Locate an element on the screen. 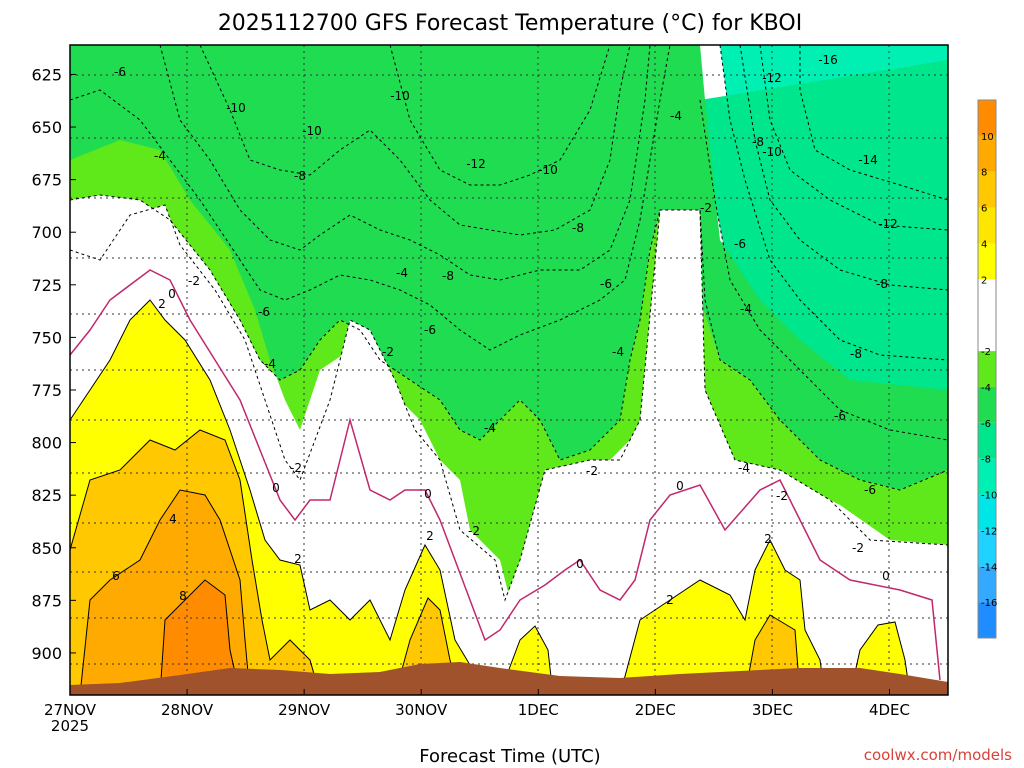  contour-minus-6-east is located at coordinates (823, 270).